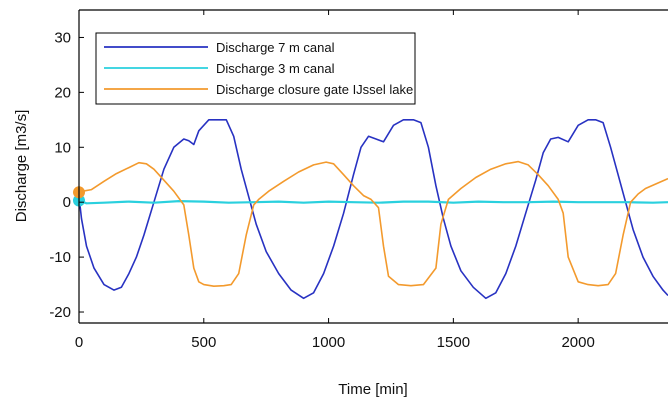  I want to click on x-tick-label: 0, so click(79, 342).